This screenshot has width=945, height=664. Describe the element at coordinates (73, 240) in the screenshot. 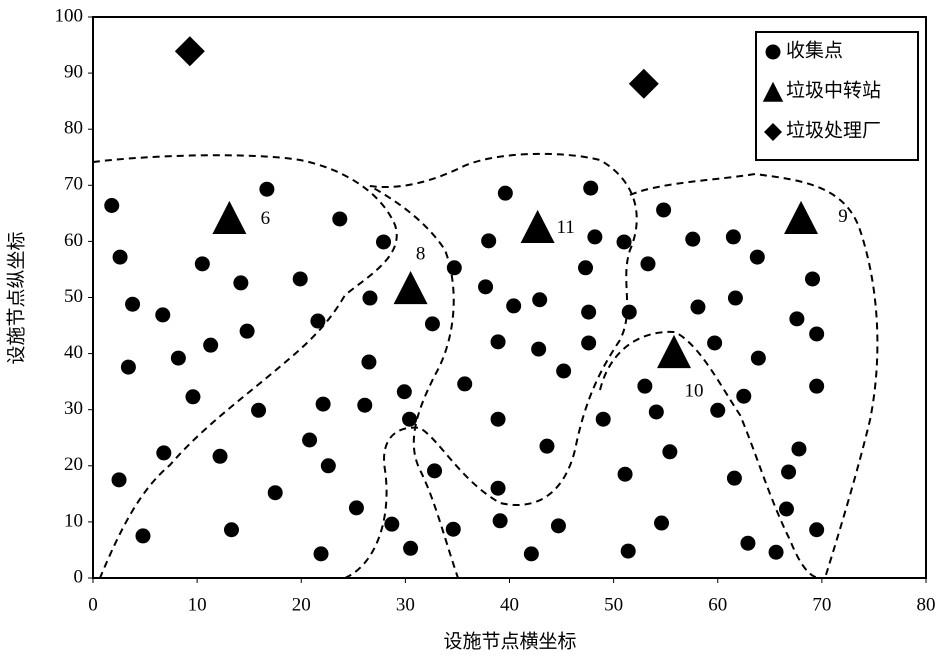

I see `y-tick-label: 60` at that location.